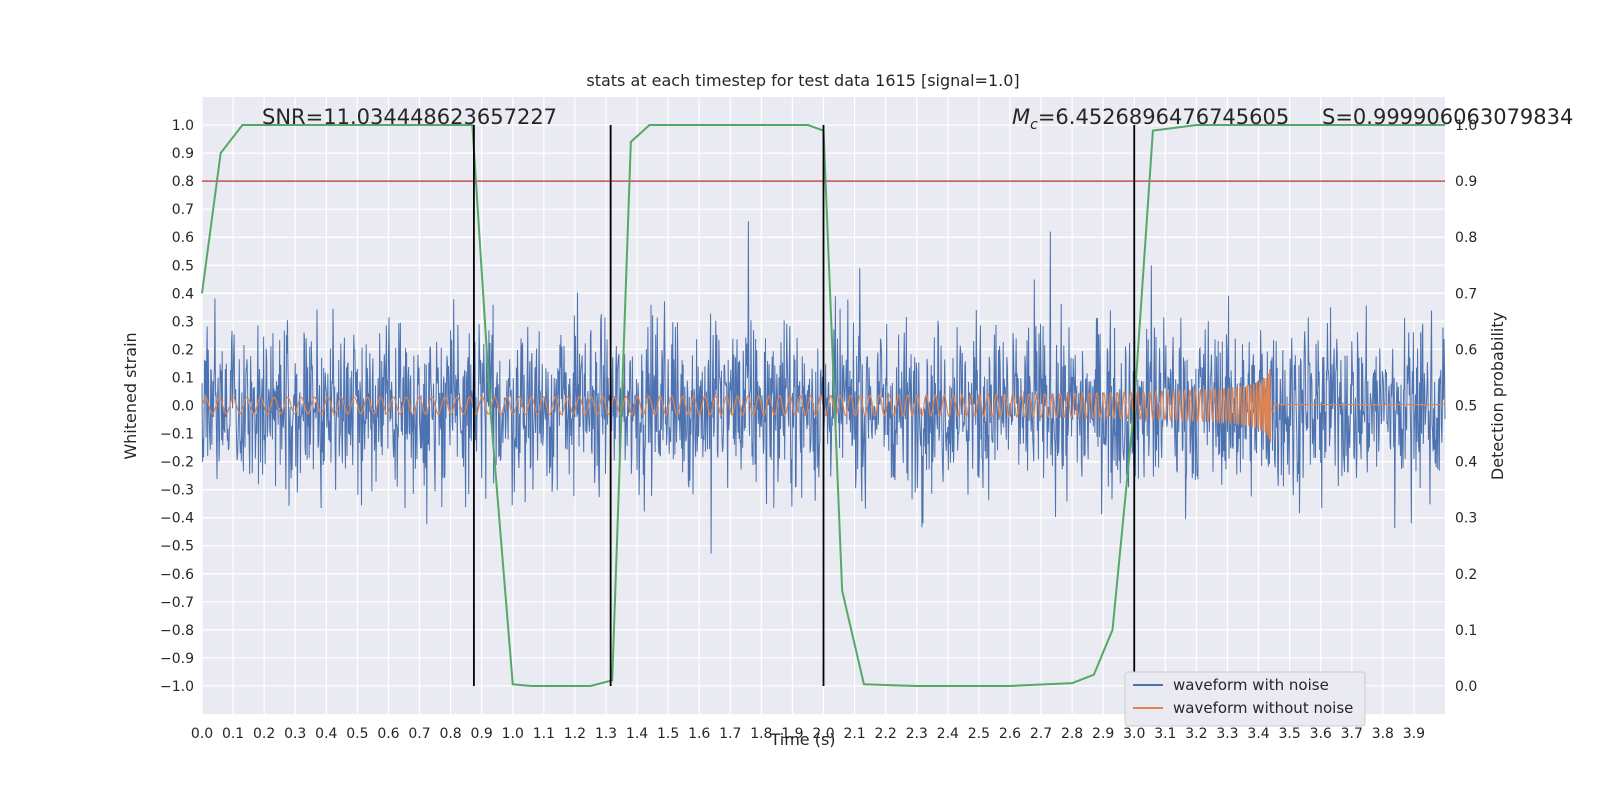 The height and width of the screenshot is (800, 1600). Describe the element at coordinates (450, 734) in the screenshot. I see `x-tick-label: 0.8` at that location.